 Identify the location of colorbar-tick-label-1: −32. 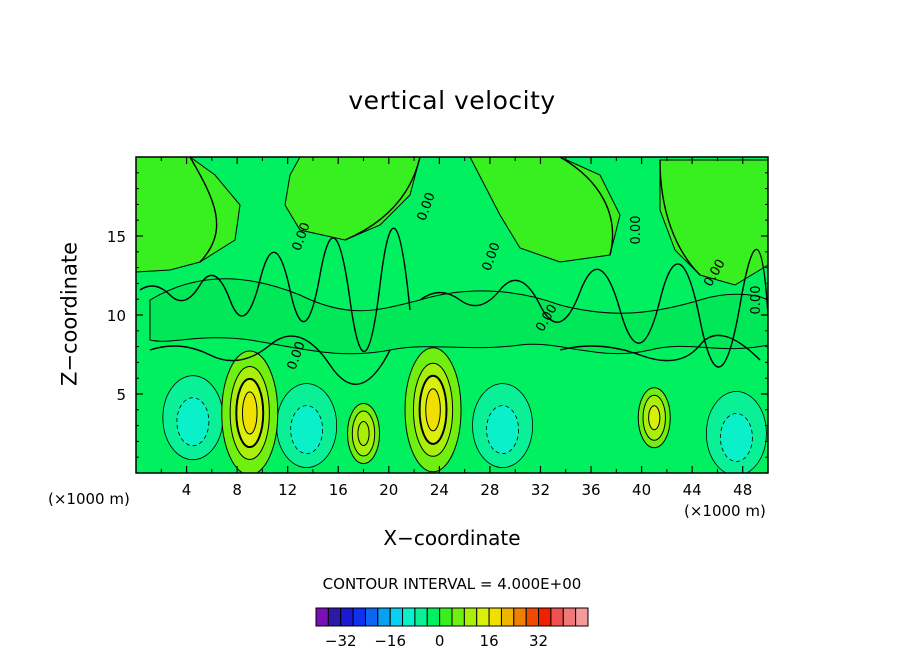
(341, 641).